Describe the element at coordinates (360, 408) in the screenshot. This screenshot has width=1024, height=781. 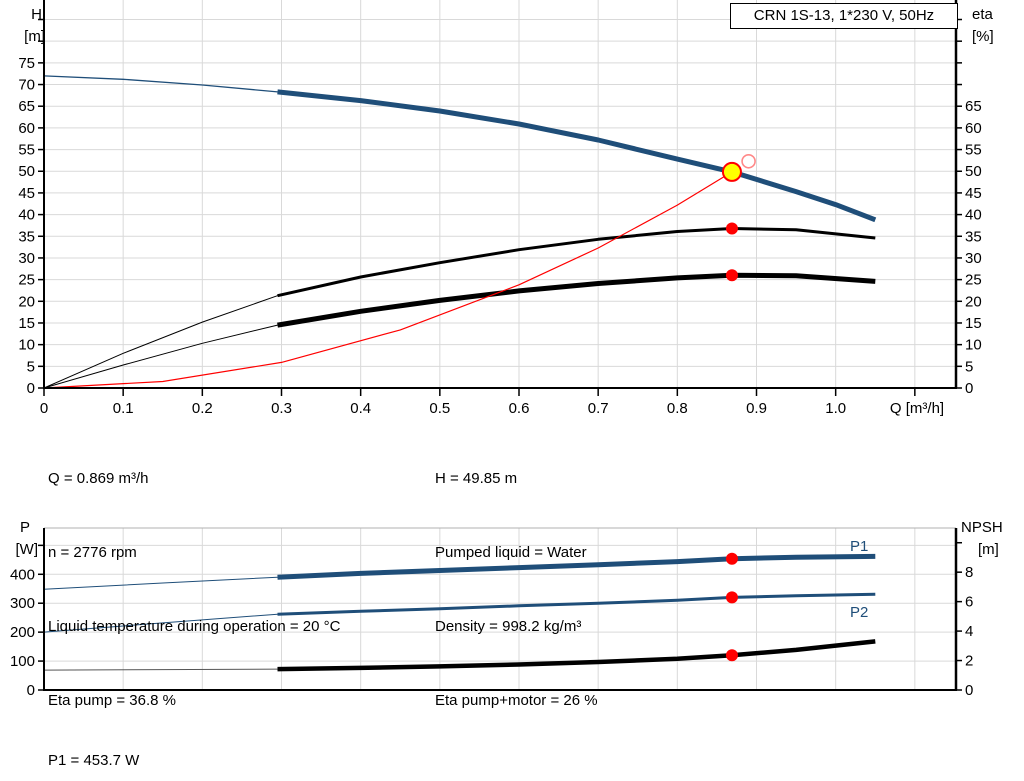
I see `axis-tick-label: 0.4` at that location.